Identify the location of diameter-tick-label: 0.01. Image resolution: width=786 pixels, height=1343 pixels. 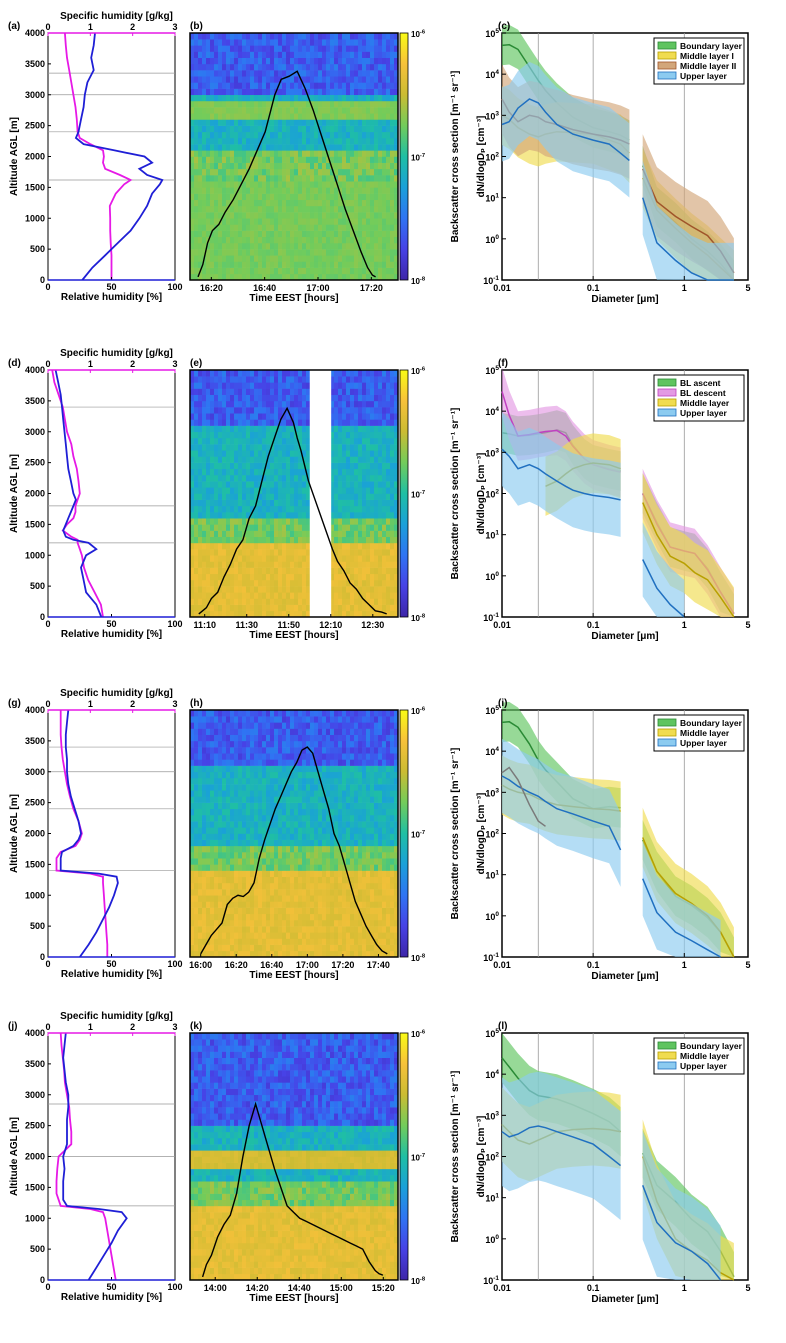
(502, 288).